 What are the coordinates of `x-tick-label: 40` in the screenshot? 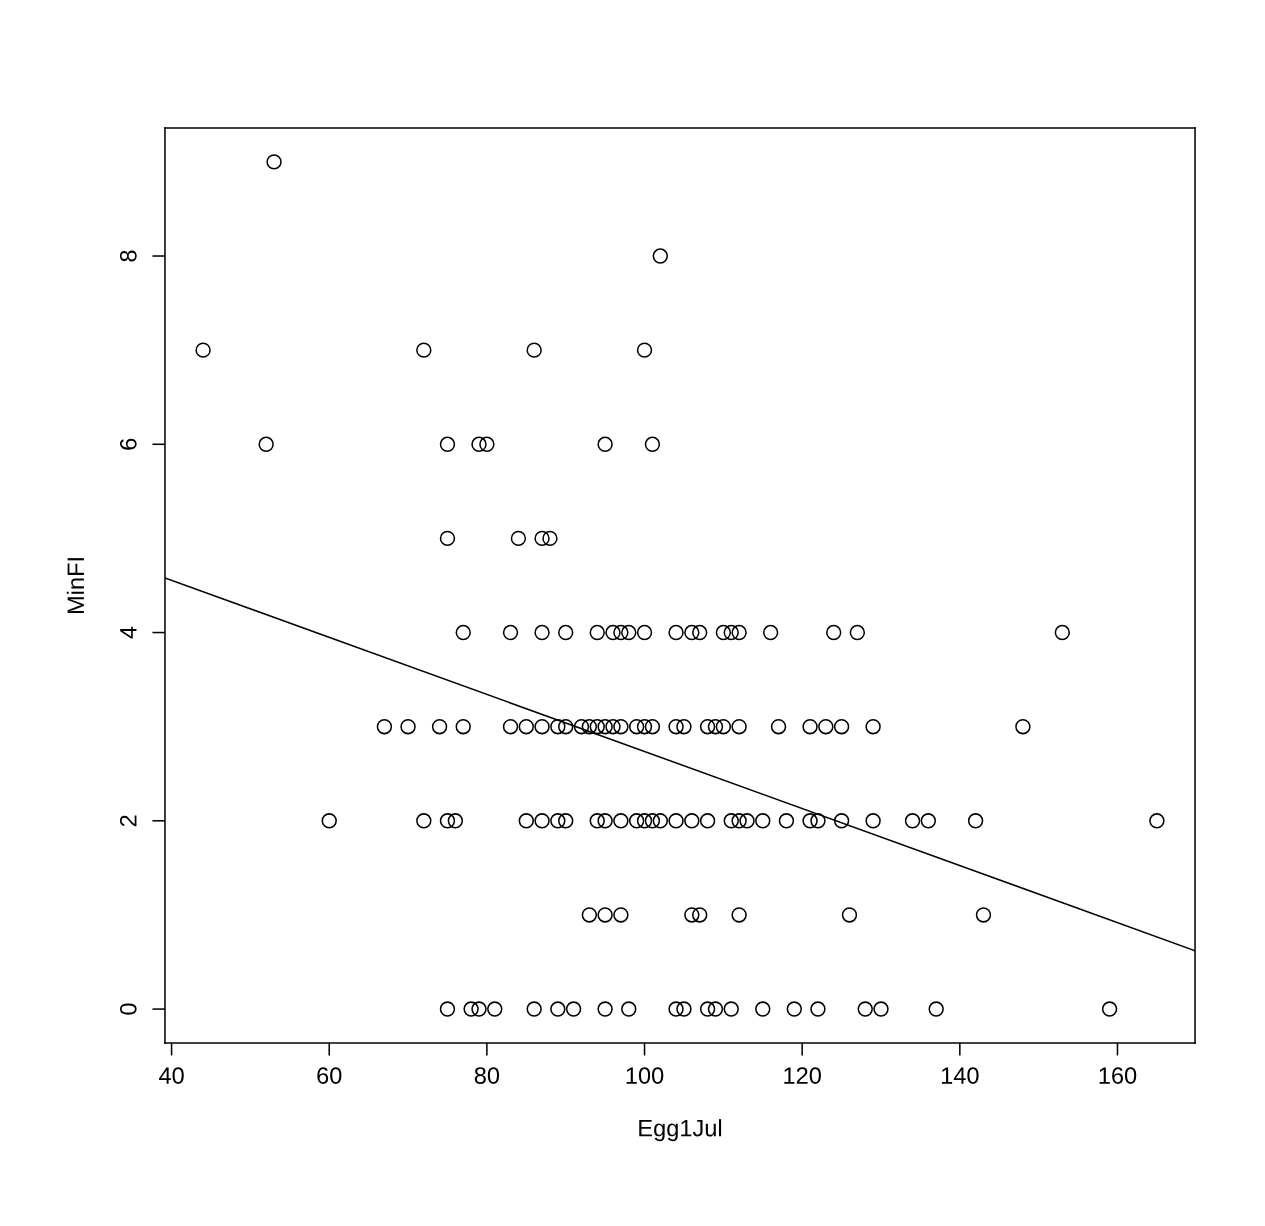 It's located at (171, 1075).